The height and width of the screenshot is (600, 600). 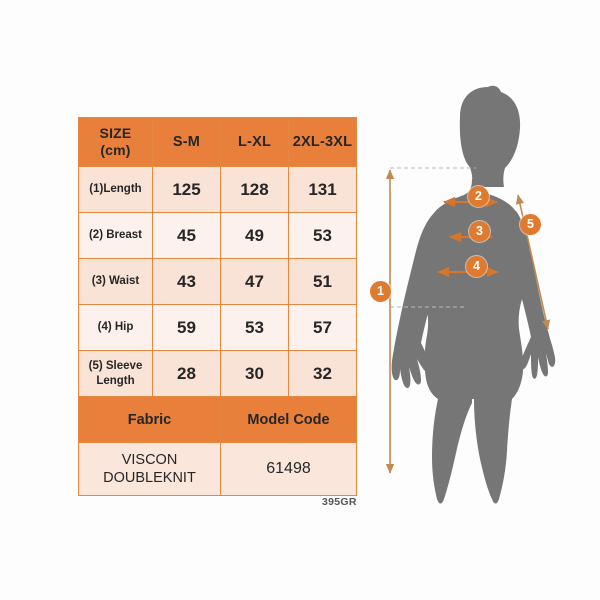 I want to click on cell-hip-s-m: 59, so click(x=186, y=327).